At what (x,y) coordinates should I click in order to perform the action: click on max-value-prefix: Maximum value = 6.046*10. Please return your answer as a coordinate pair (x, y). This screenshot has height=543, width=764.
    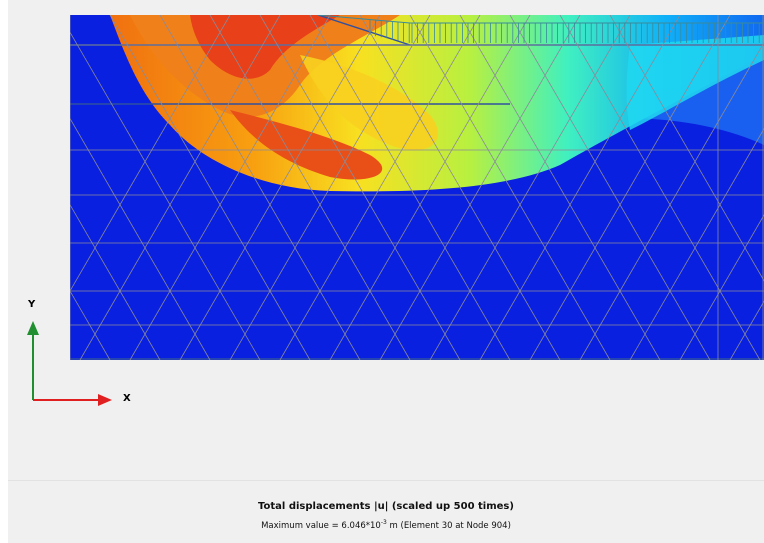
    Looking at the image, I should click on (321, 525).